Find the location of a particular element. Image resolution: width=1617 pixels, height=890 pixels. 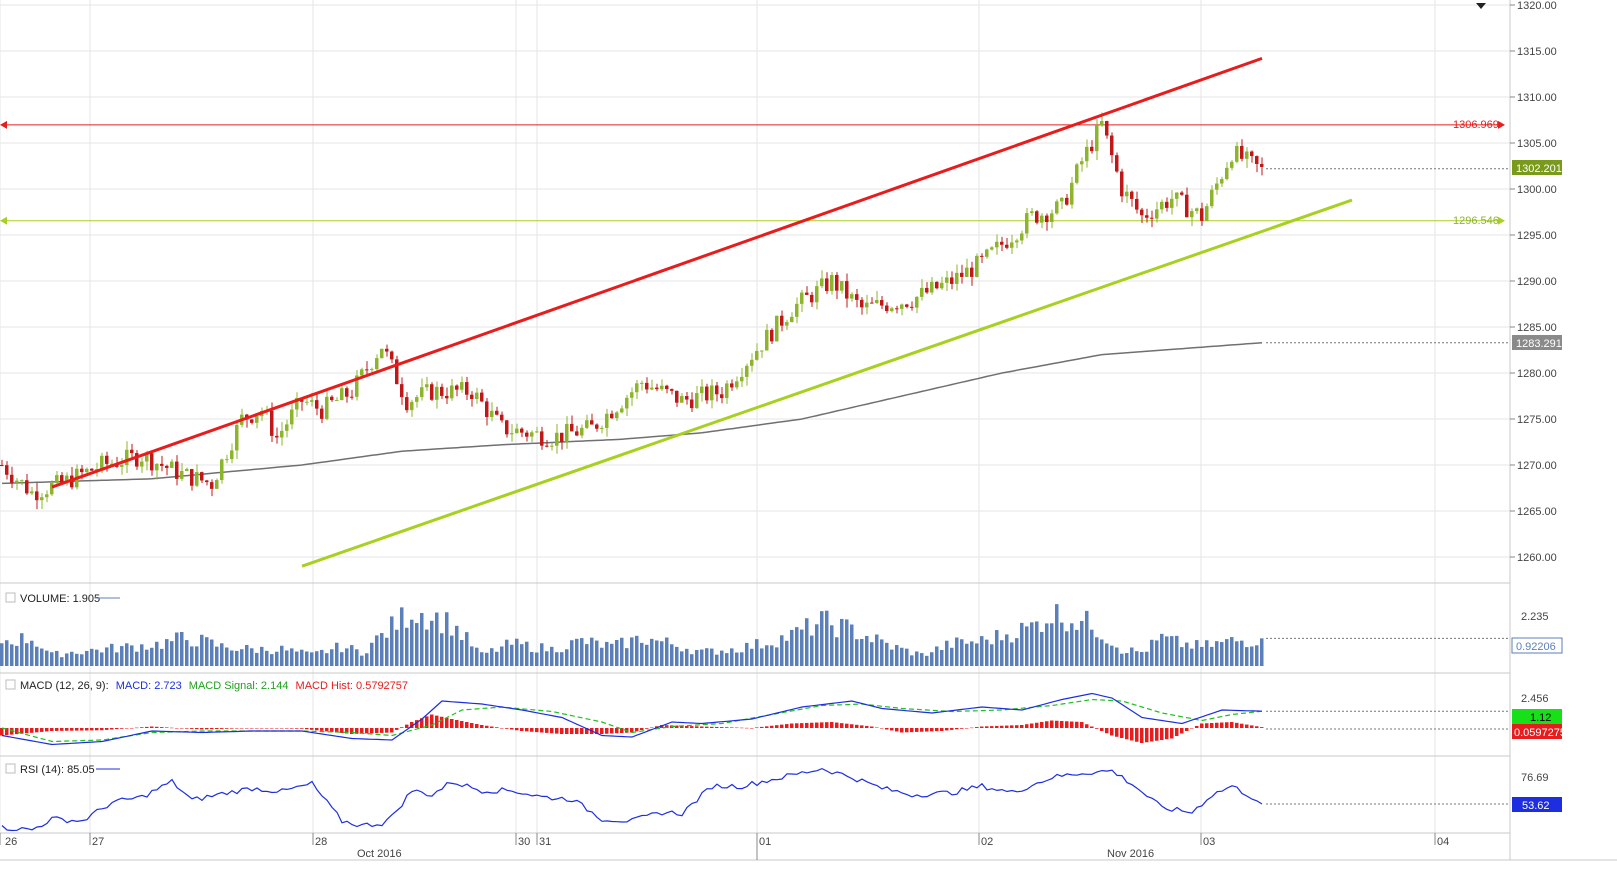

caret-down-icon is located at coordinates (1481, 6).